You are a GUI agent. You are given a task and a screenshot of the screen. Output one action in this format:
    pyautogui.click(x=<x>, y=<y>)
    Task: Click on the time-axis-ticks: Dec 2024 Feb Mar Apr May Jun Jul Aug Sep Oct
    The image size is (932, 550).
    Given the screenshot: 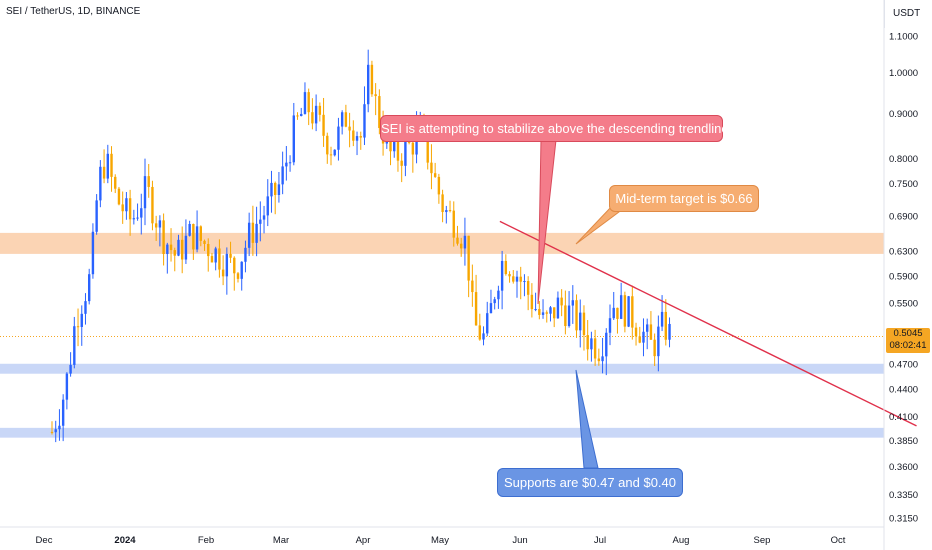 What is the action you would take?
    pyautogui.click(x=441, y=540)
    